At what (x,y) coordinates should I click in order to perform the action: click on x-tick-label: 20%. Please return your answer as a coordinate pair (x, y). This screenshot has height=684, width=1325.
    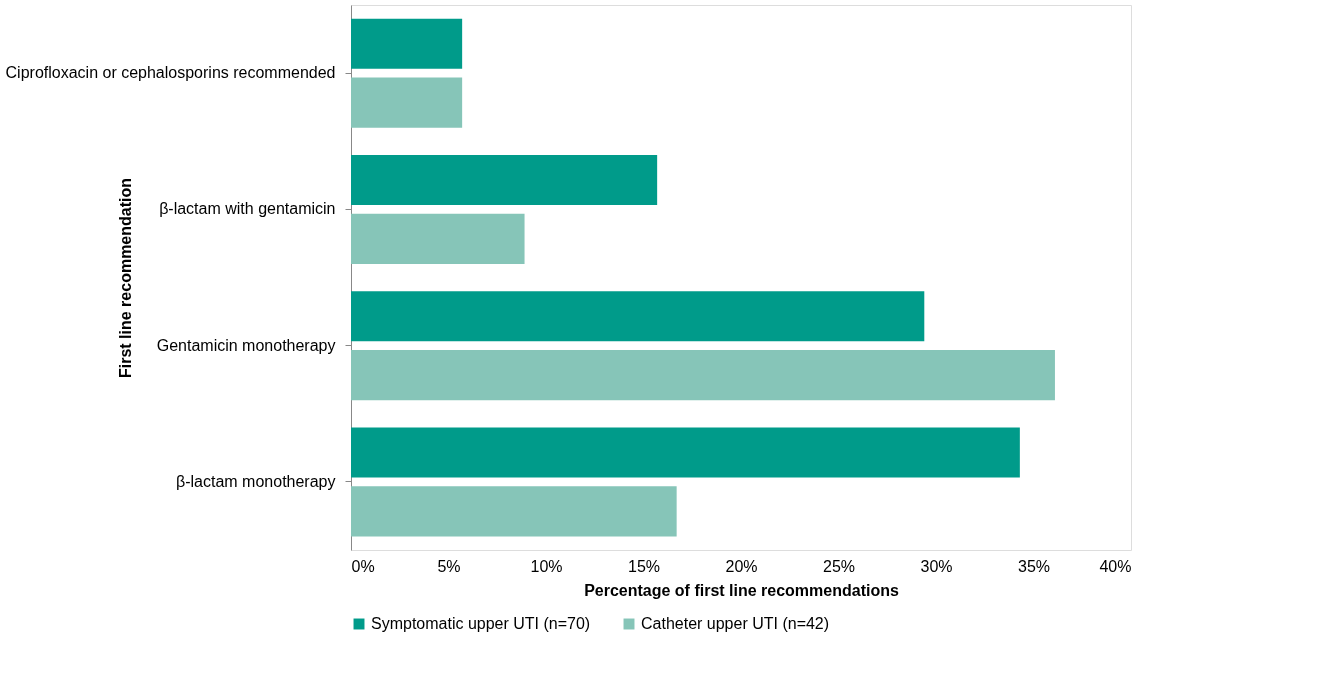
    Looking at the image, I should click on (741, 566).